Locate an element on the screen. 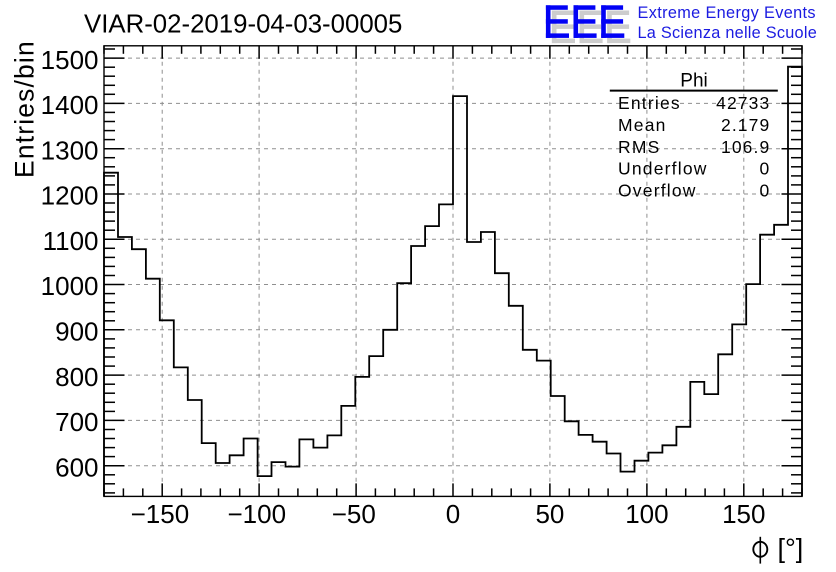 The image size is (836, 572). svg-text: Entries is located at coordinates (649, 103).